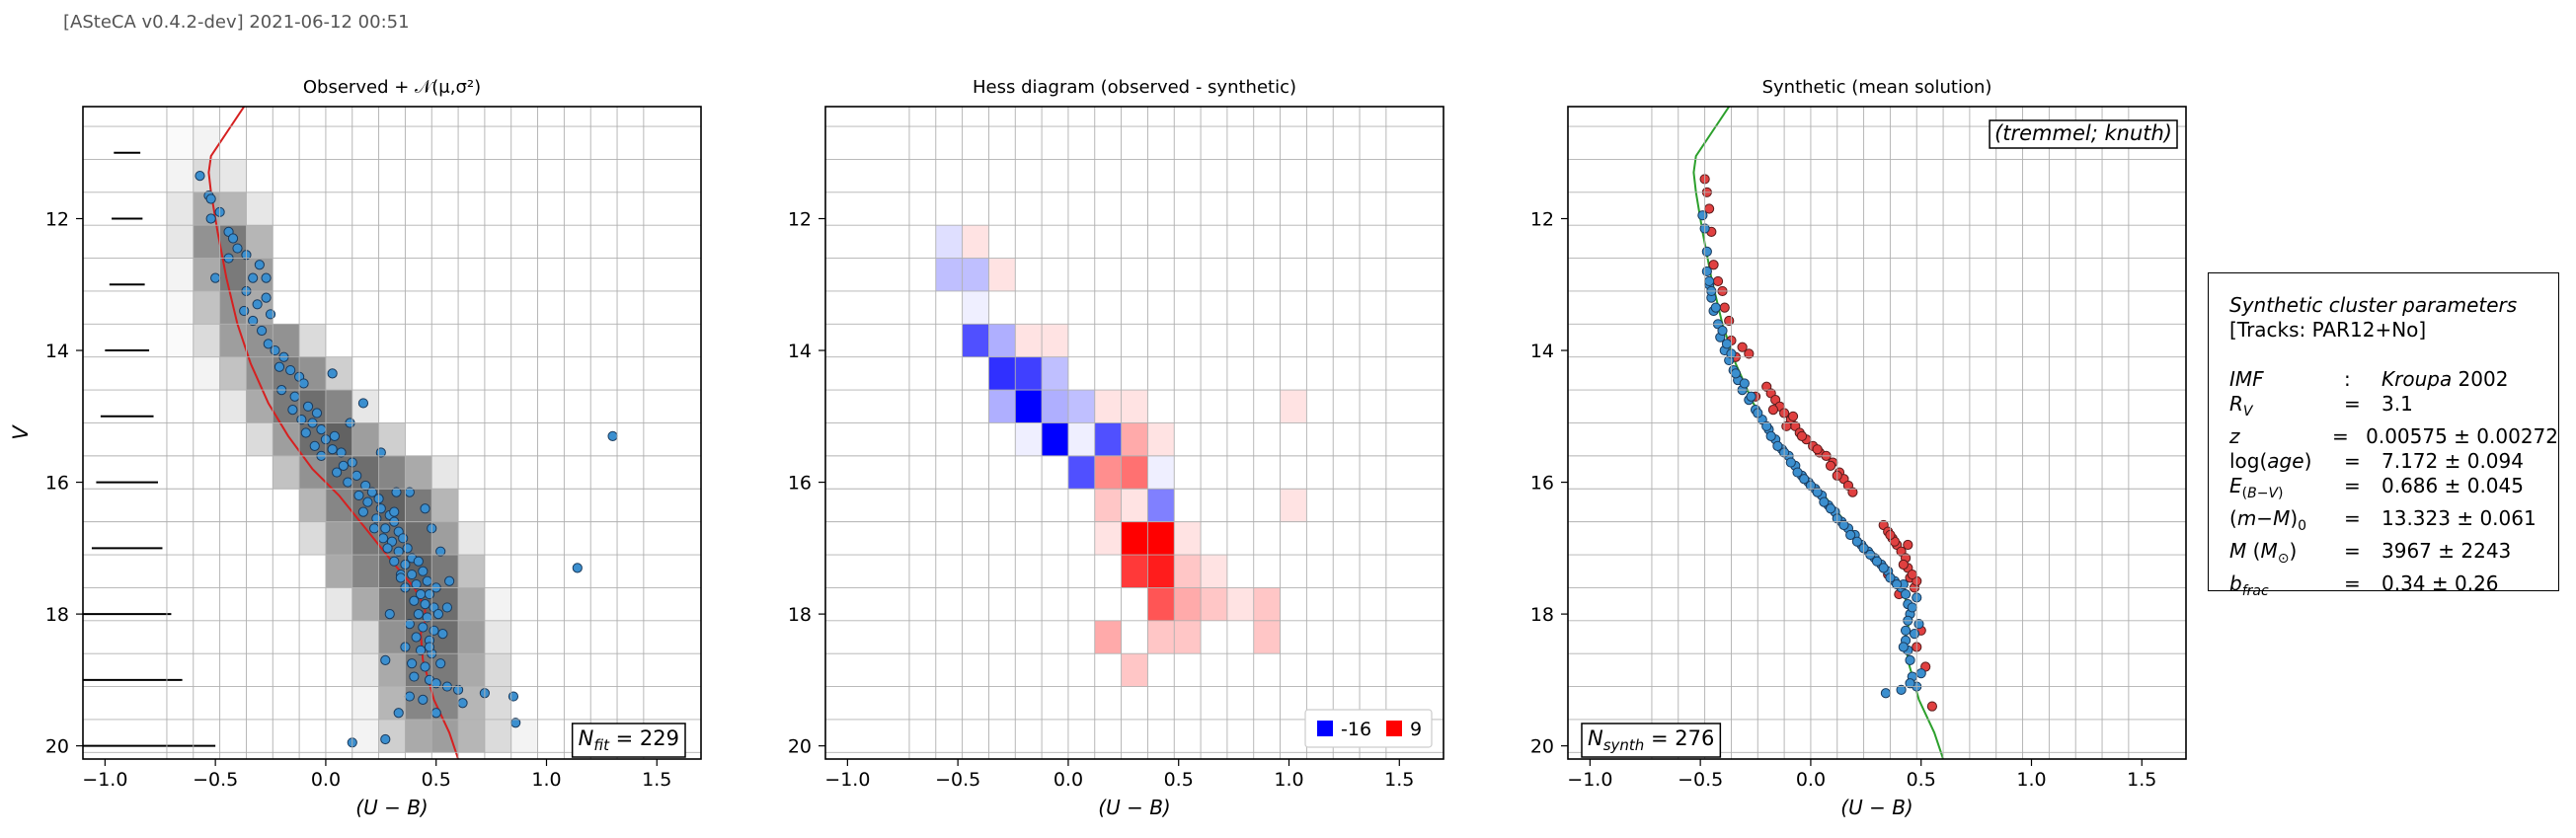 Image resolution: width=2576 pixels, height=838 pixels. I want to click on param-row: bfrac = 0.34 ± 0.26, so click(2393, 587).